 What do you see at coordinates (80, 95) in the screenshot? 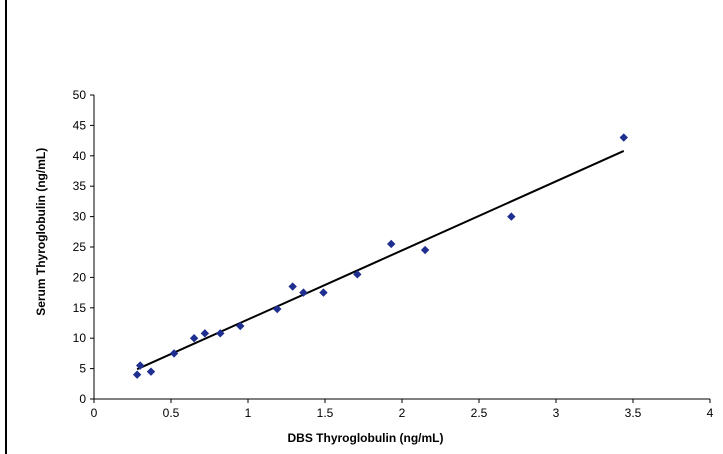
I see `y-tick-label: 50` at bounding box center [80, 95].